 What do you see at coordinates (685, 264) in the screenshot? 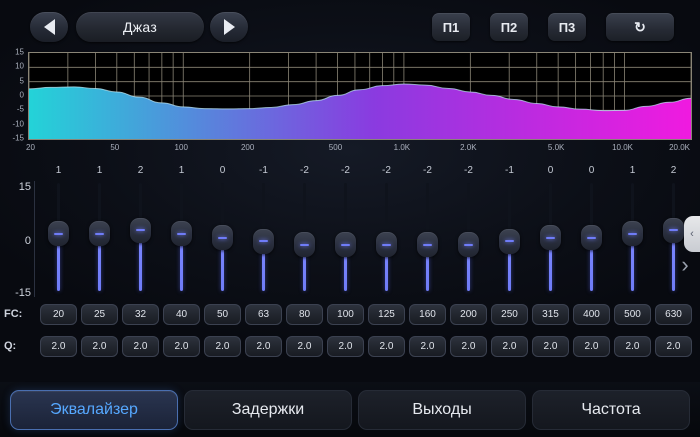
I see `chevron-right-icon: ›` at bounding box center [685, 264].